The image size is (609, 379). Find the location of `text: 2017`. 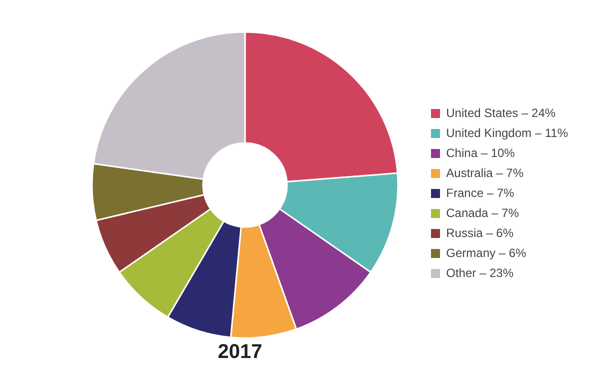

text: 2017 is located at coordinates (240, 352).